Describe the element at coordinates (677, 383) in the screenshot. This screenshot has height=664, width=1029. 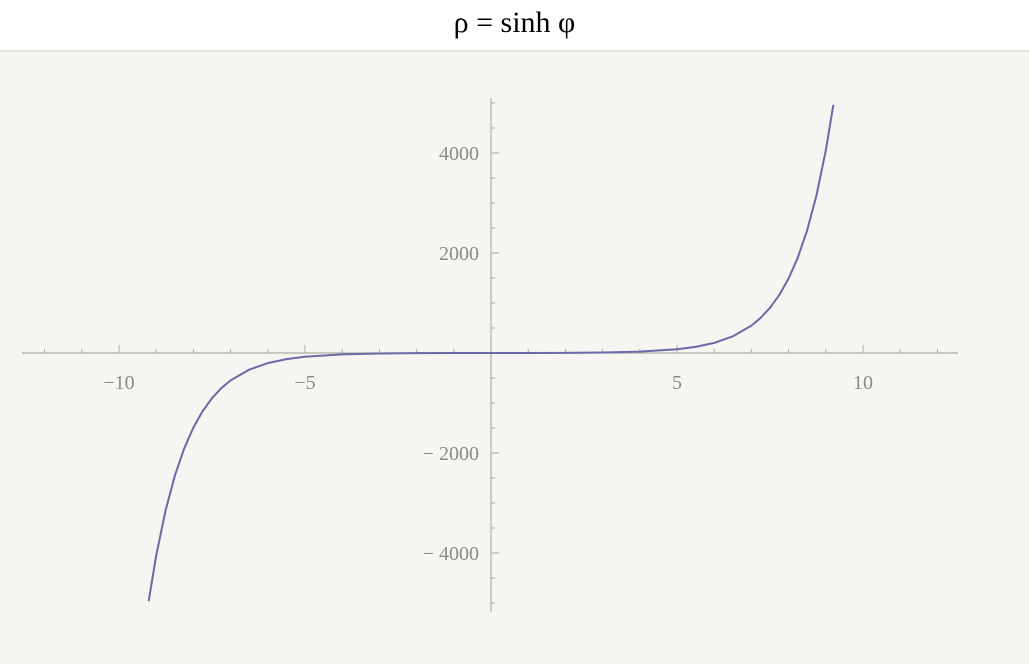
I see `x-tick-label: 5` at that location.